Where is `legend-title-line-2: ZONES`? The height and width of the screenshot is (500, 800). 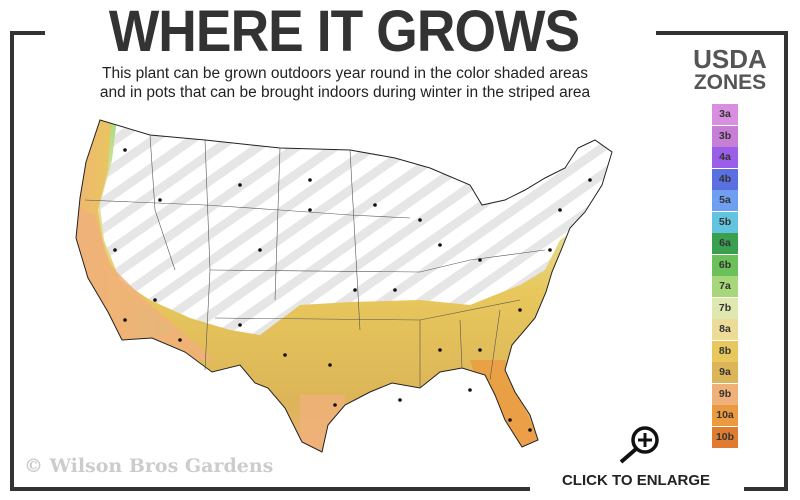 legend-title-line-2: ZONES is located at coordinates (730, 82).